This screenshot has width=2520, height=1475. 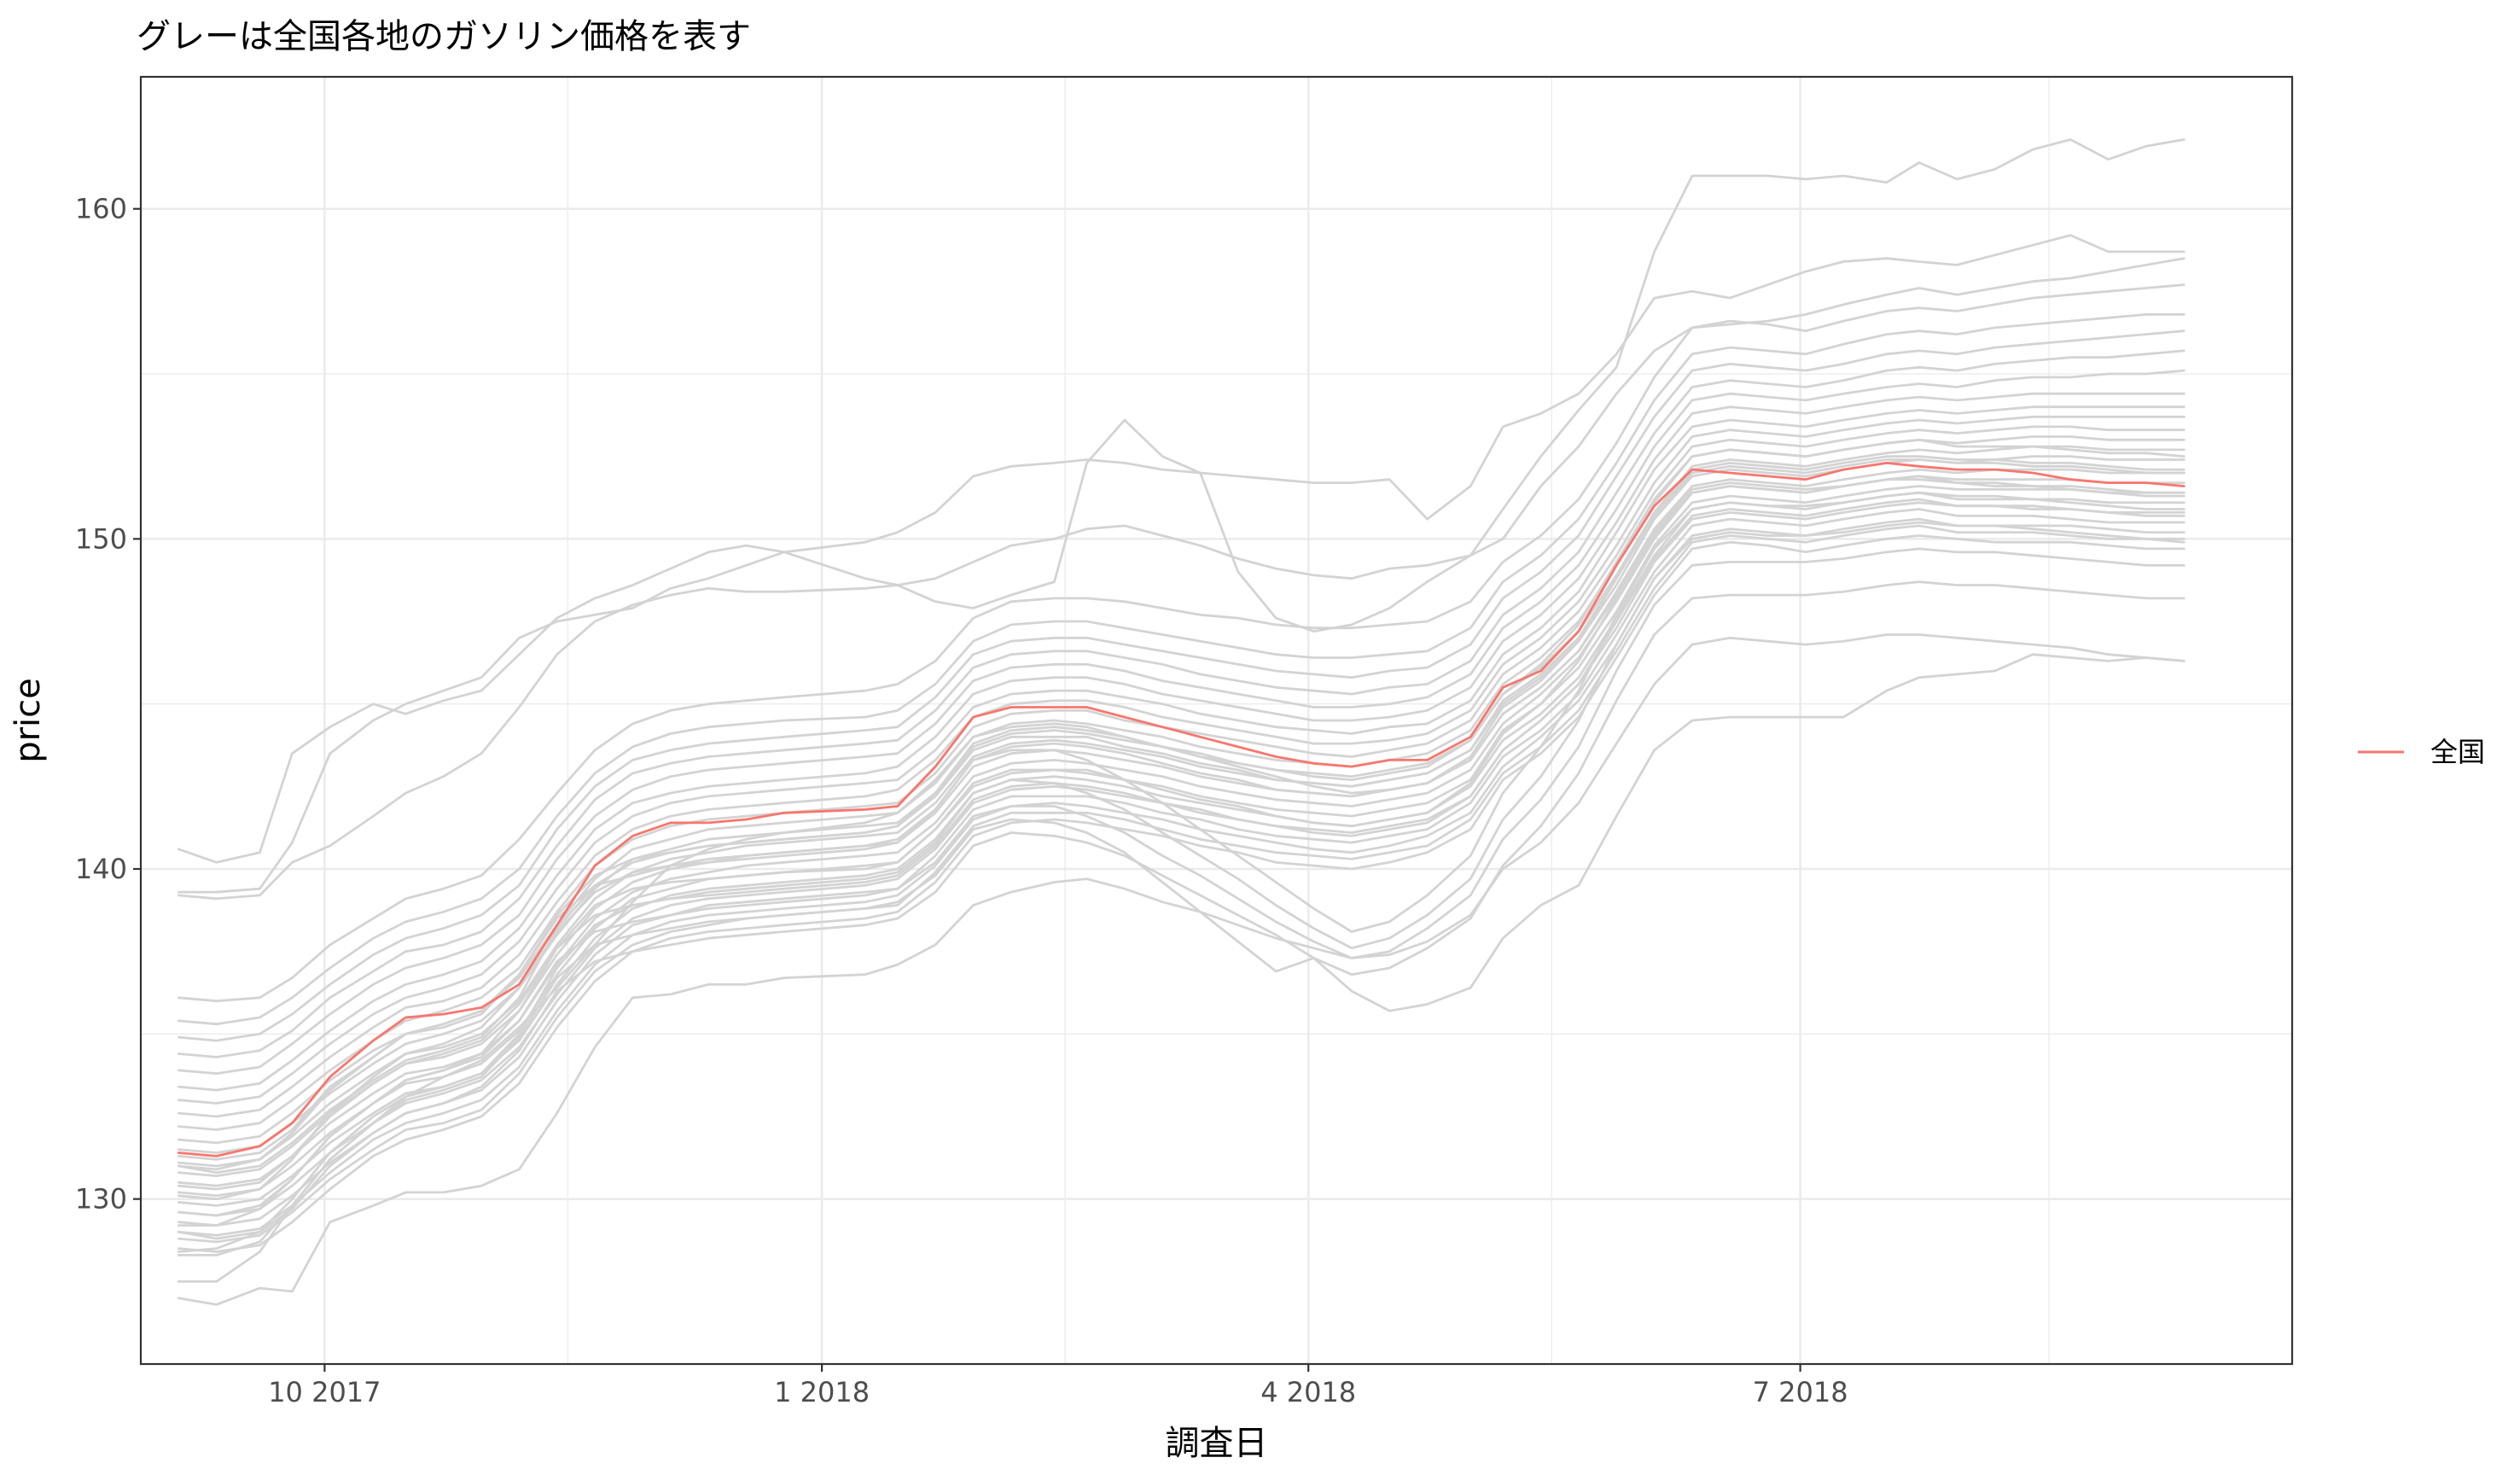 What do you see at coordinates (101, 209) in the screenshot?
I see `y-tick-label: 160` at bounding box center [101, 209].